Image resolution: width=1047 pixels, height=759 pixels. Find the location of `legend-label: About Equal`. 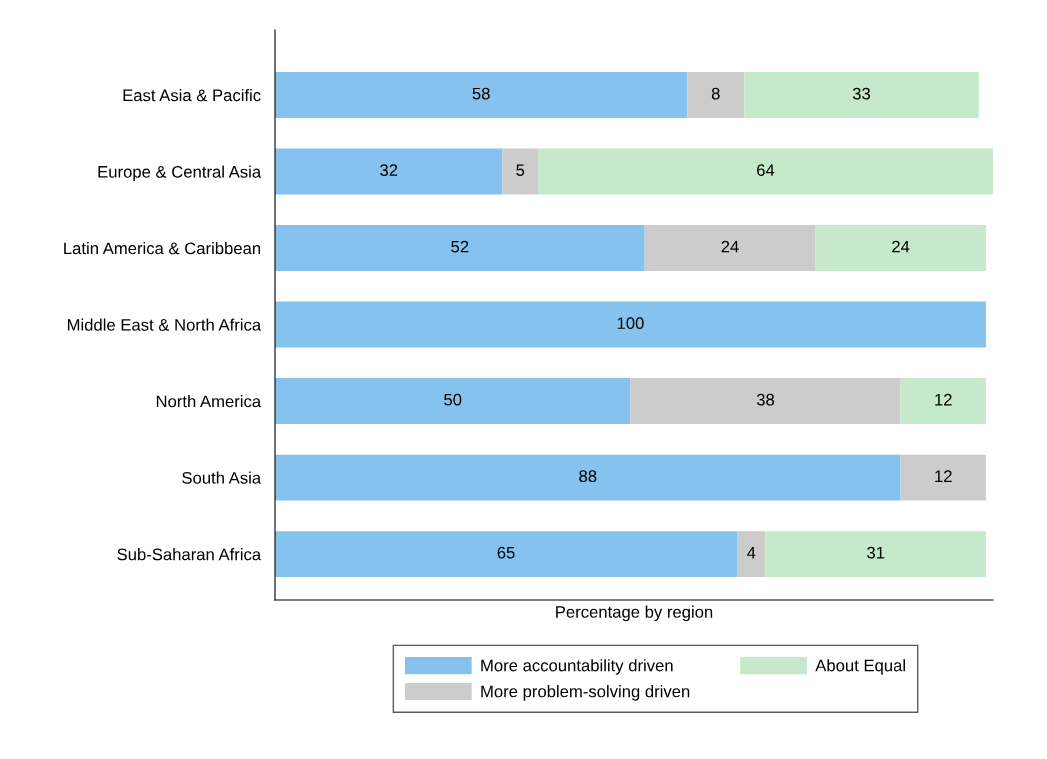

legend-label: About Equal is located at coordinates (860, 667).